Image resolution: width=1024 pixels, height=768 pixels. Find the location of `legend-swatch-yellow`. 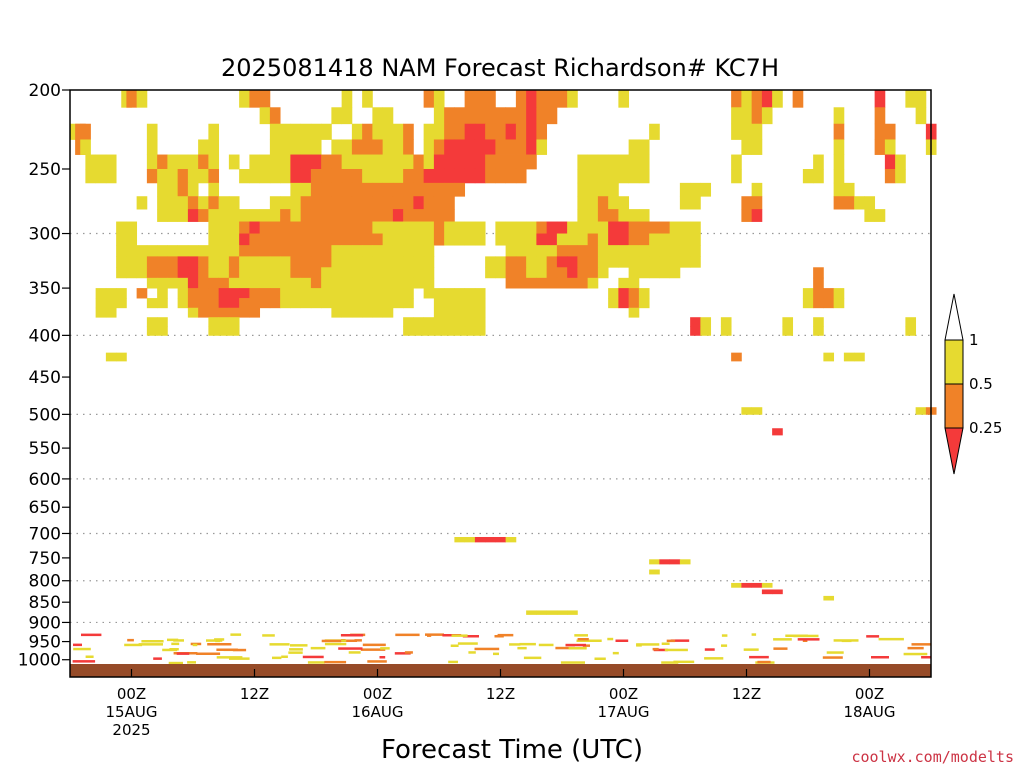

legend-swatch-yellow is located at coordinates (954, 362).